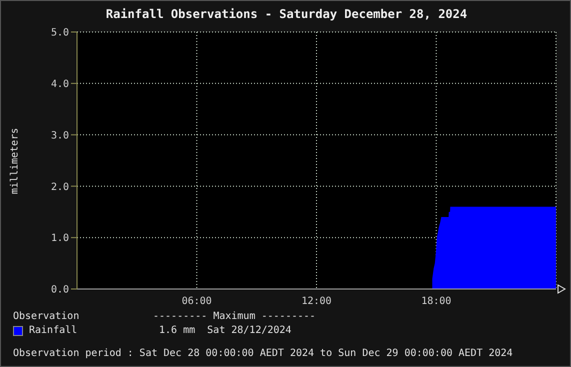  I want to click on y-axis-title: millimeters, so click(15, 161).